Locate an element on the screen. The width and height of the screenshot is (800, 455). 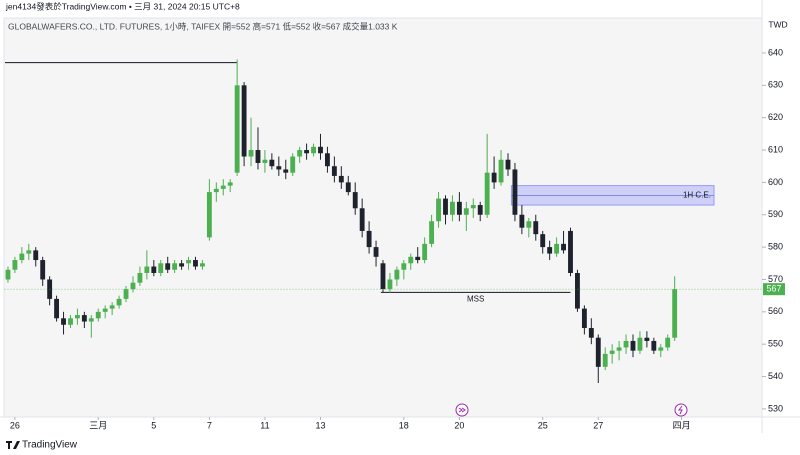
icon-replay is located at coordinates (462, 410).